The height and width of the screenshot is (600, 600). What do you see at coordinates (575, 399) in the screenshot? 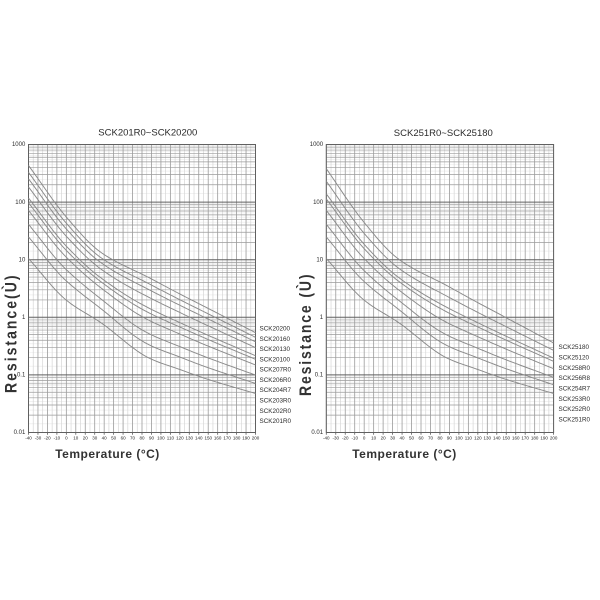
I see `svg-text: SCK253R0` at bounding box center [575, 399].